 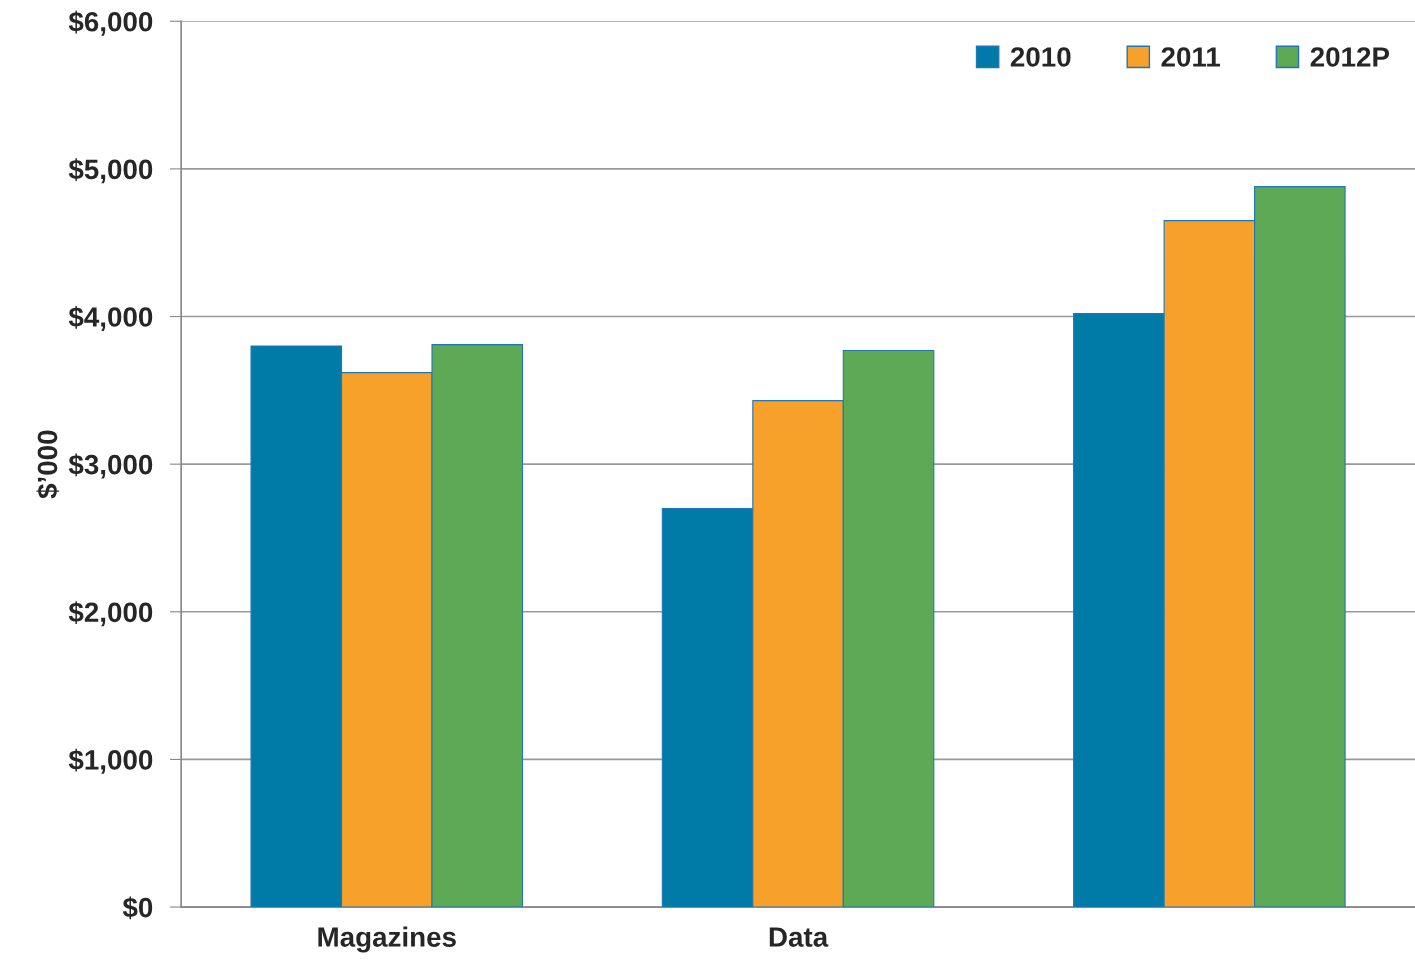 What do you see at coordinates (48, 464) in the screenshot?
I see `y-axis-title: $’000` at bounding box center [48, 464].